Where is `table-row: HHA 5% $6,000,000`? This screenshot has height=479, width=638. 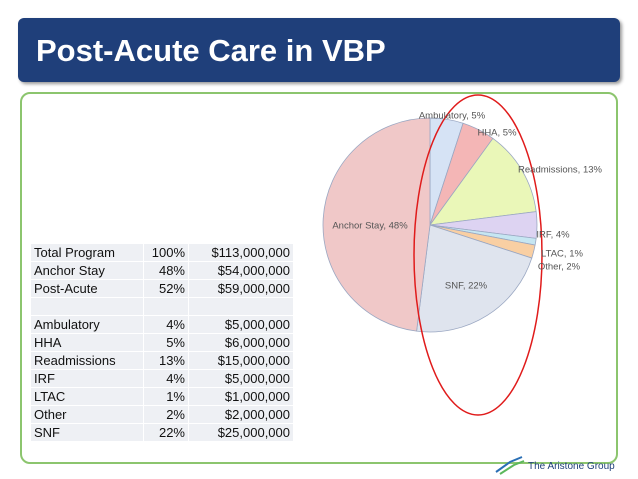
table-row: HHA 5% $6,000,000 is located at coordinates (162, 342).